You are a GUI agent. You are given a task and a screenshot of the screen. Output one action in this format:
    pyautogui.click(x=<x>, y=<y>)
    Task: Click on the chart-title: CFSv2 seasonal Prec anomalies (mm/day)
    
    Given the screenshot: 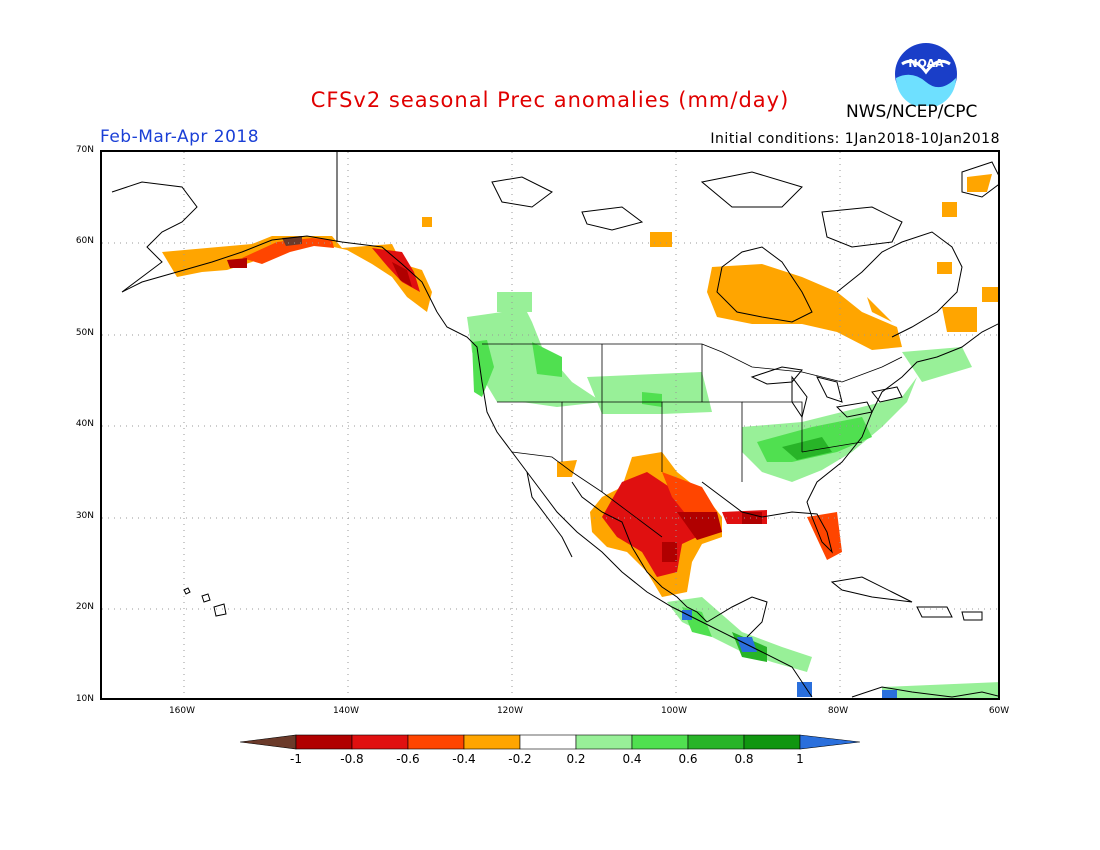 What is the action you would take?
    pyautogui.click(x=550, y=100)
    